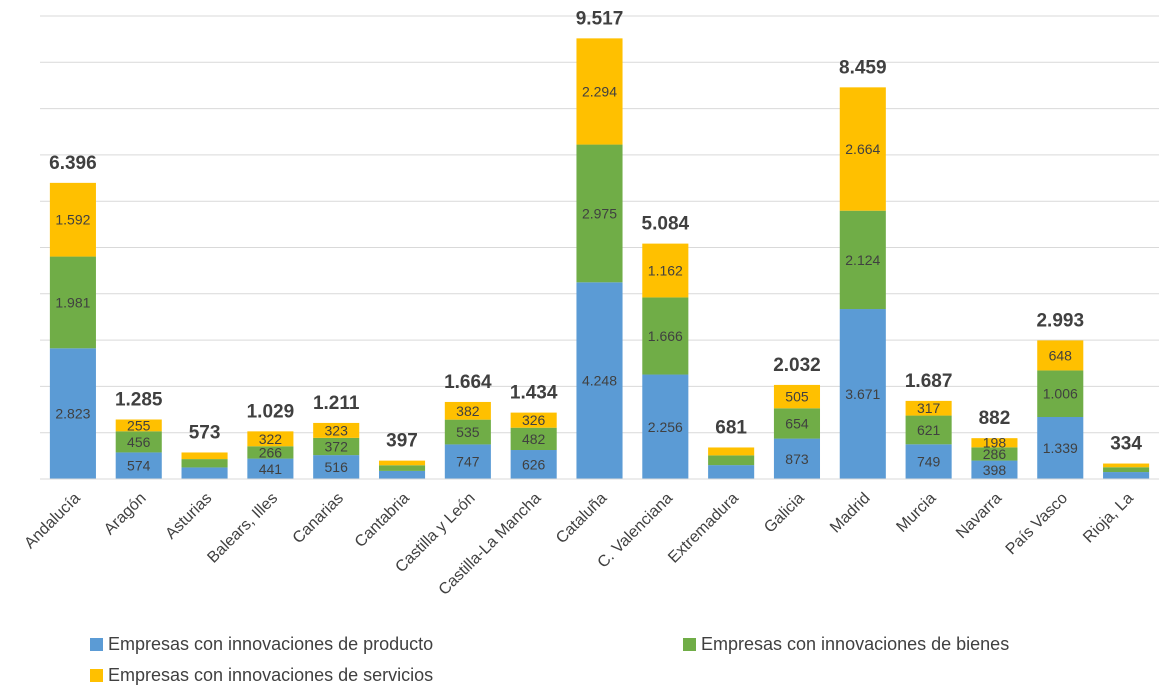  I want to click on segment-value-label: 4.248, so click(599, 381).